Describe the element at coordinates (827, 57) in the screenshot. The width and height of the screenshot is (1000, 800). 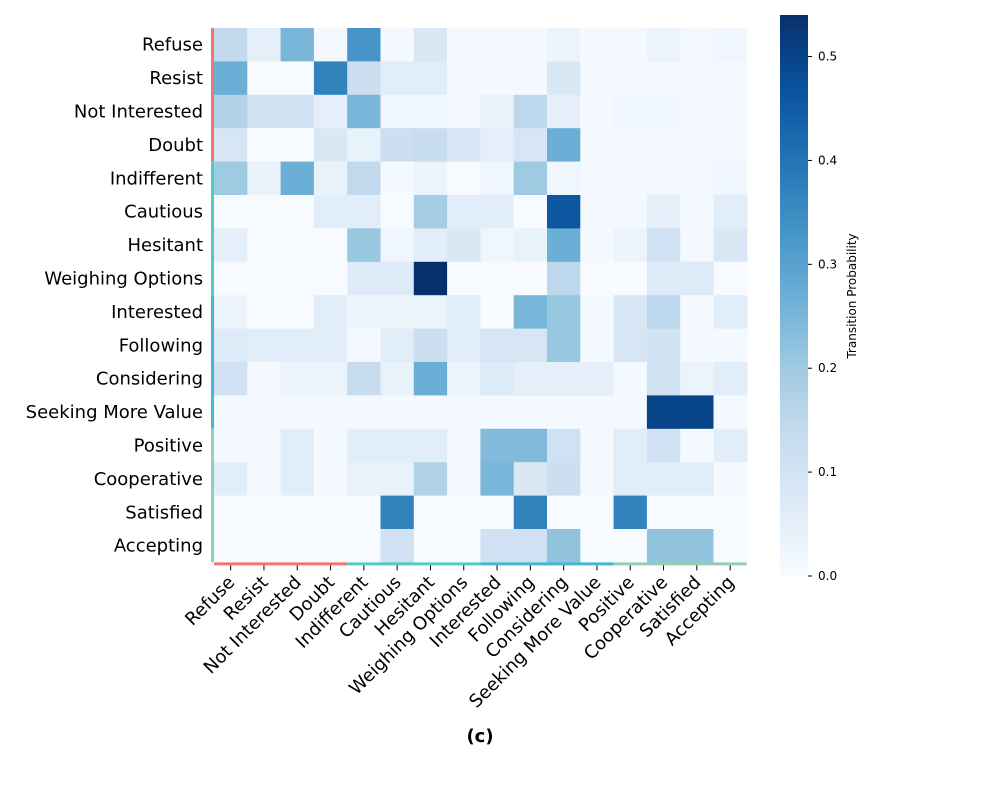
I see `colorbar-tick-label: 0.5` at that location.